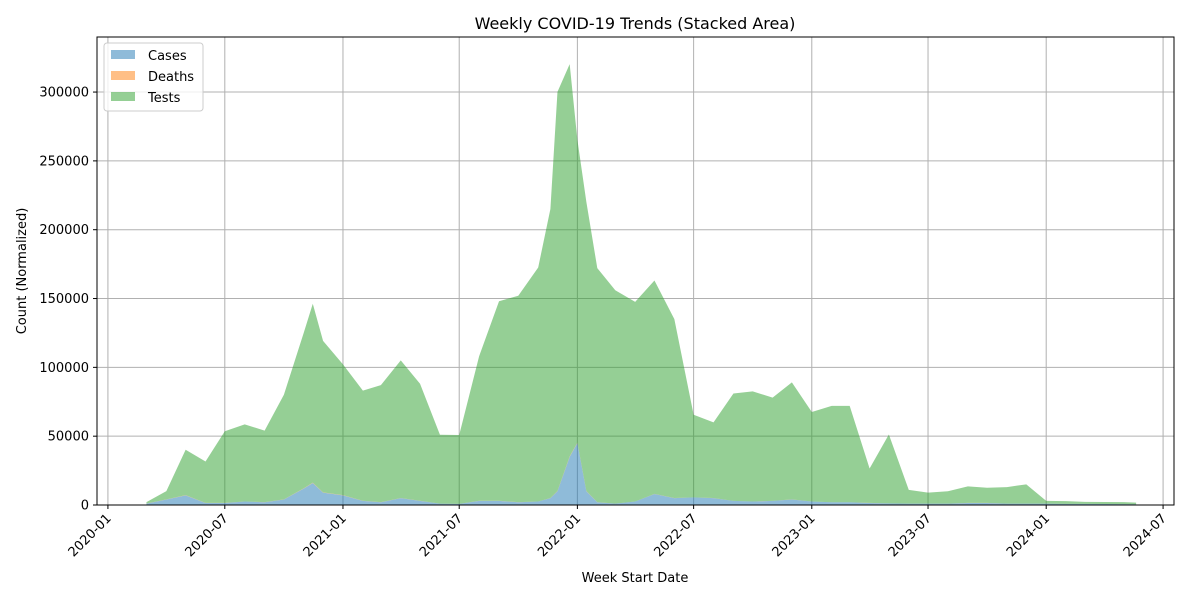 The height and width of the screenshot is (600, 1200). Describe the element at coordinates (794, 535) in the screenshot. I see `x-tick-label: 2023-01` at that location.